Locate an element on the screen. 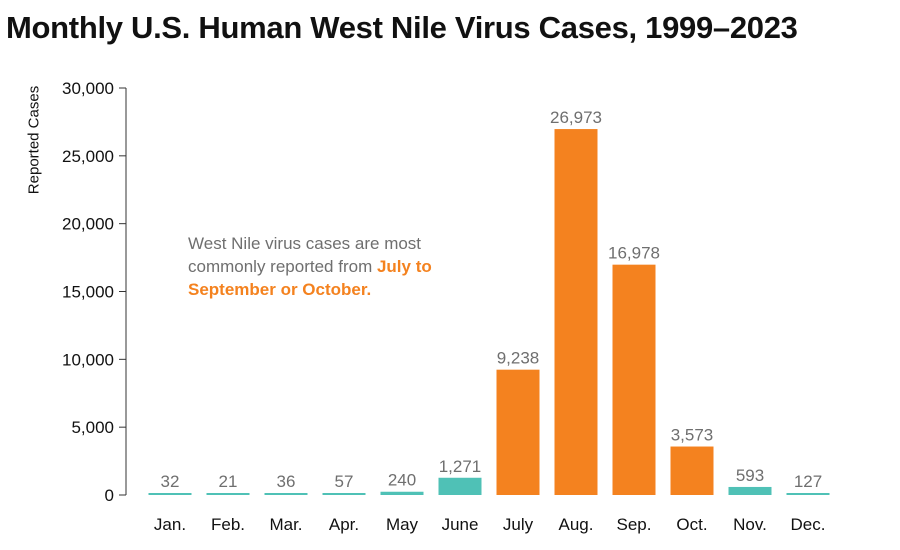 The height and width of the screenshot is (550, 900). value-label: 21 is located at coordinates (228, 481).